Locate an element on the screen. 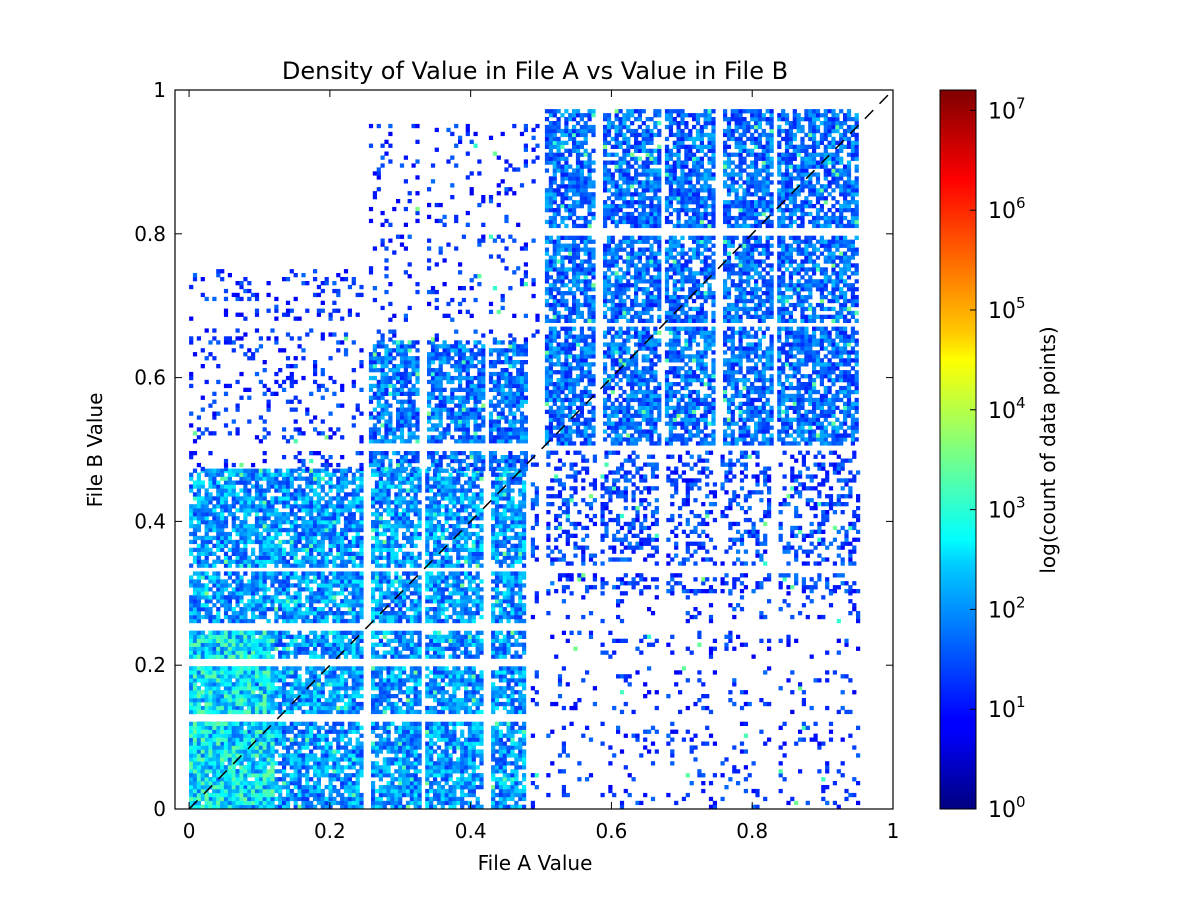 The image size is (1200, 900). heat-cell-1985 is located at coordinates (315, 806).